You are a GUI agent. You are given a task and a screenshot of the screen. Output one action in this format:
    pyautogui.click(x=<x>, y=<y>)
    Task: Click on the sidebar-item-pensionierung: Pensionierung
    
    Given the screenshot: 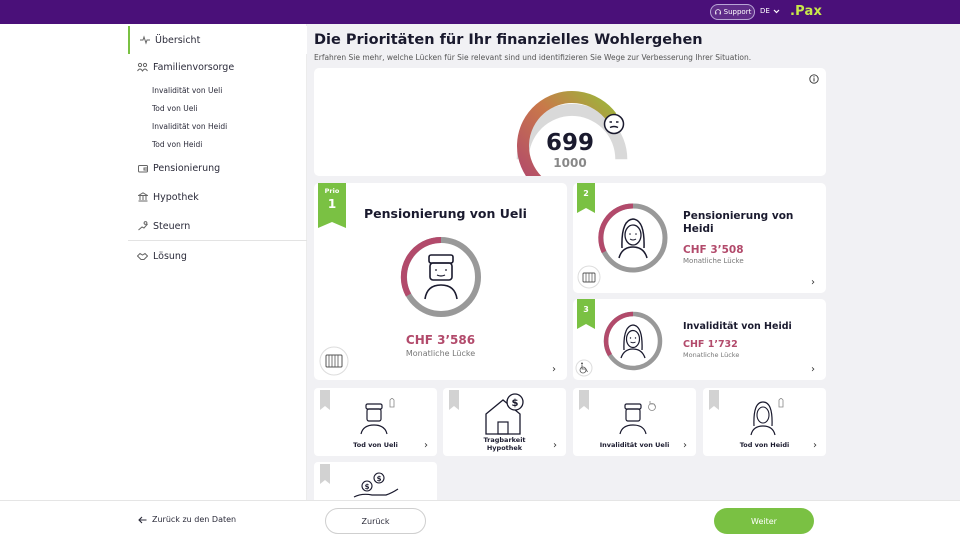 What is the action you would take?
    pyautogui.click(x=217, y=168)
    